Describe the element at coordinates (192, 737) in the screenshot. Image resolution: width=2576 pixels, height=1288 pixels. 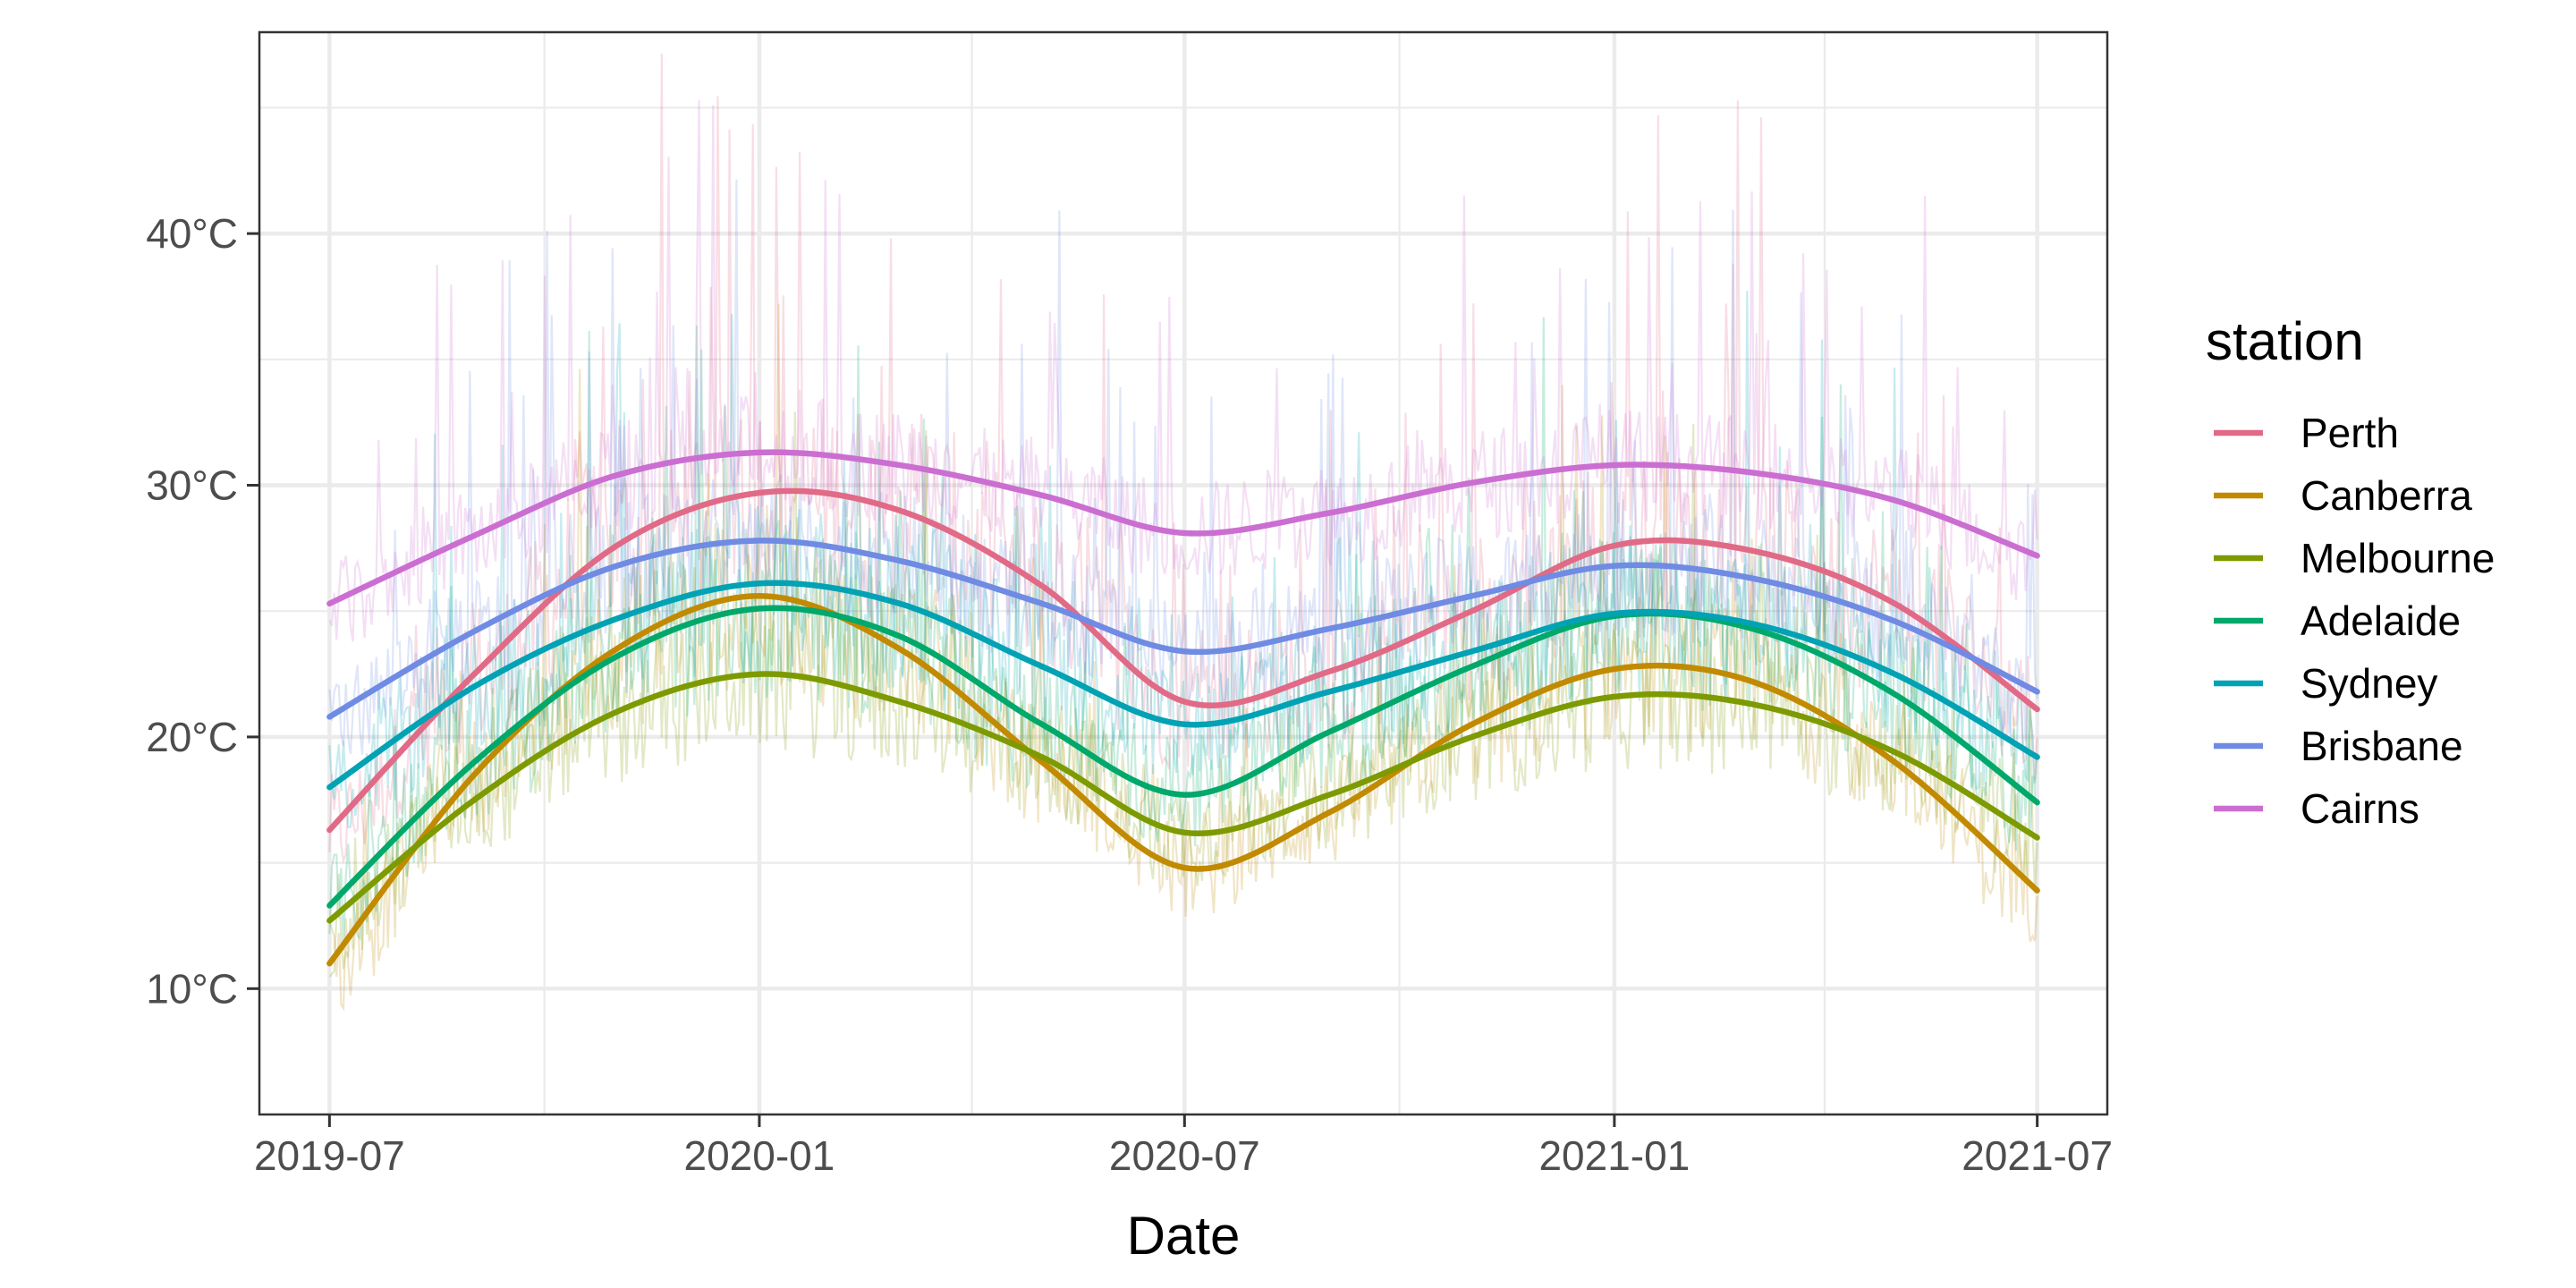
I see `y-tick-label: 20°C` at that location.